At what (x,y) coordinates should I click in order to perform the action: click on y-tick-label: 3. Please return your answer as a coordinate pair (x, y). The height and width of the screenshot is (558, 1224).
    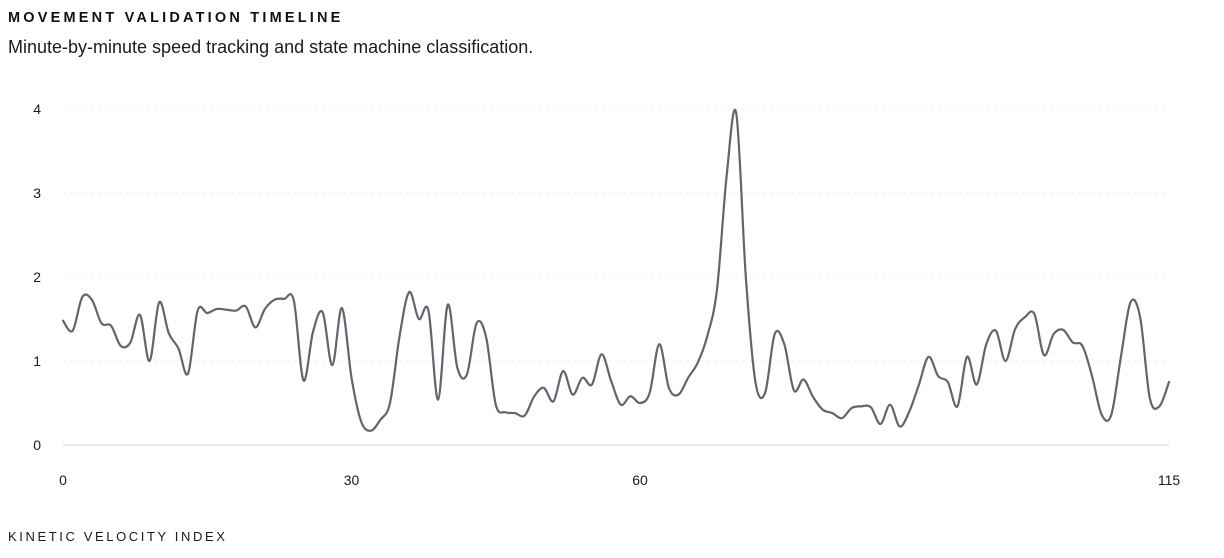
    Looking at the image, I should click on (37, 193).